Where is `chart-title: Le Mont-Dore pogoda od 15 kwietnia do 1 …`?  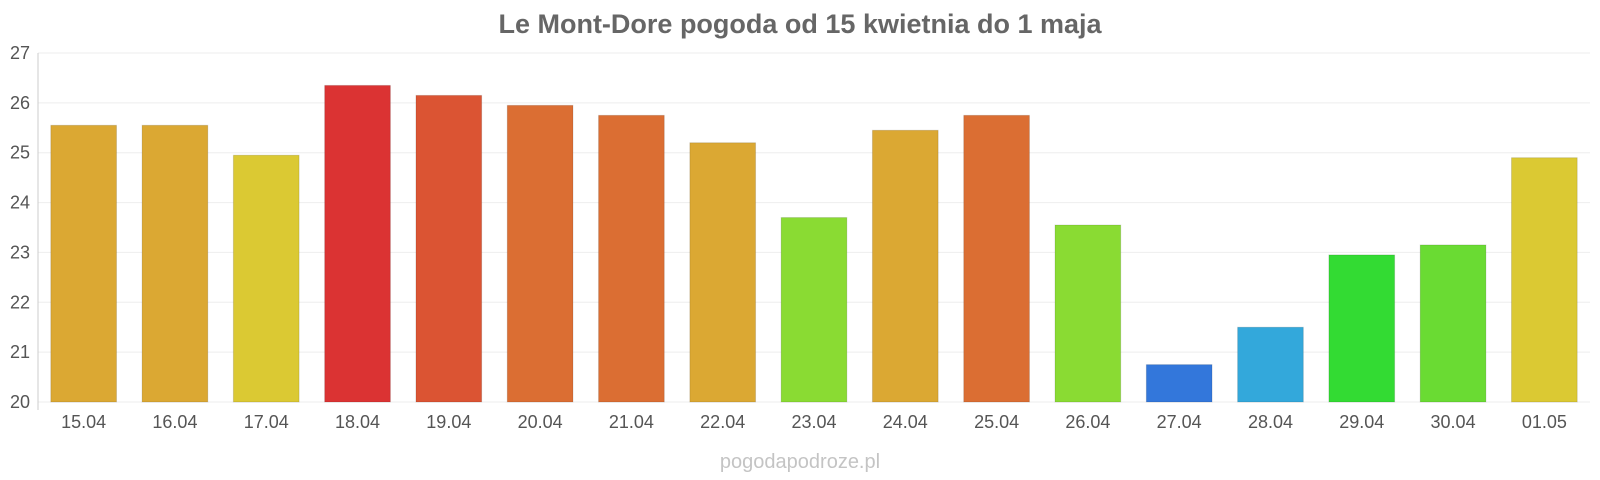 chart-title: Le Mont-Dore pogoda od 15 kwietnia do 1 … is located at coordinates (800, 24).